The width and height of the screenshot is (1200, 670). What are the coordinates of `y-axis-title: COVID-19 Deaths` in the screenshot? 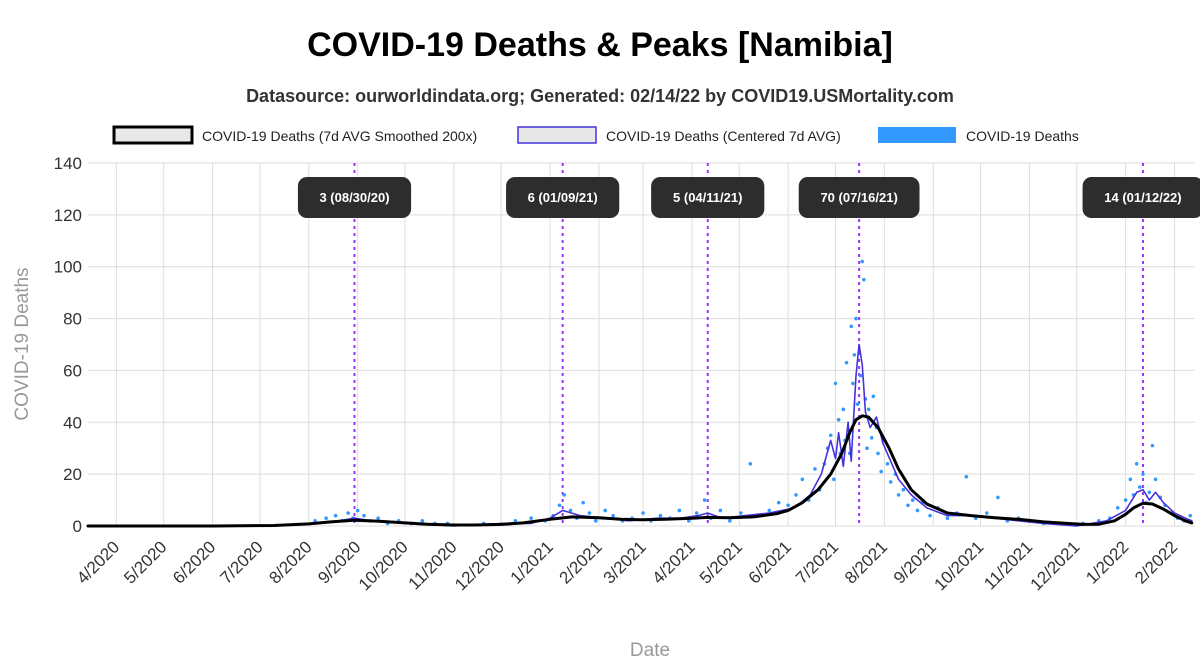 It's located at (22, 343).